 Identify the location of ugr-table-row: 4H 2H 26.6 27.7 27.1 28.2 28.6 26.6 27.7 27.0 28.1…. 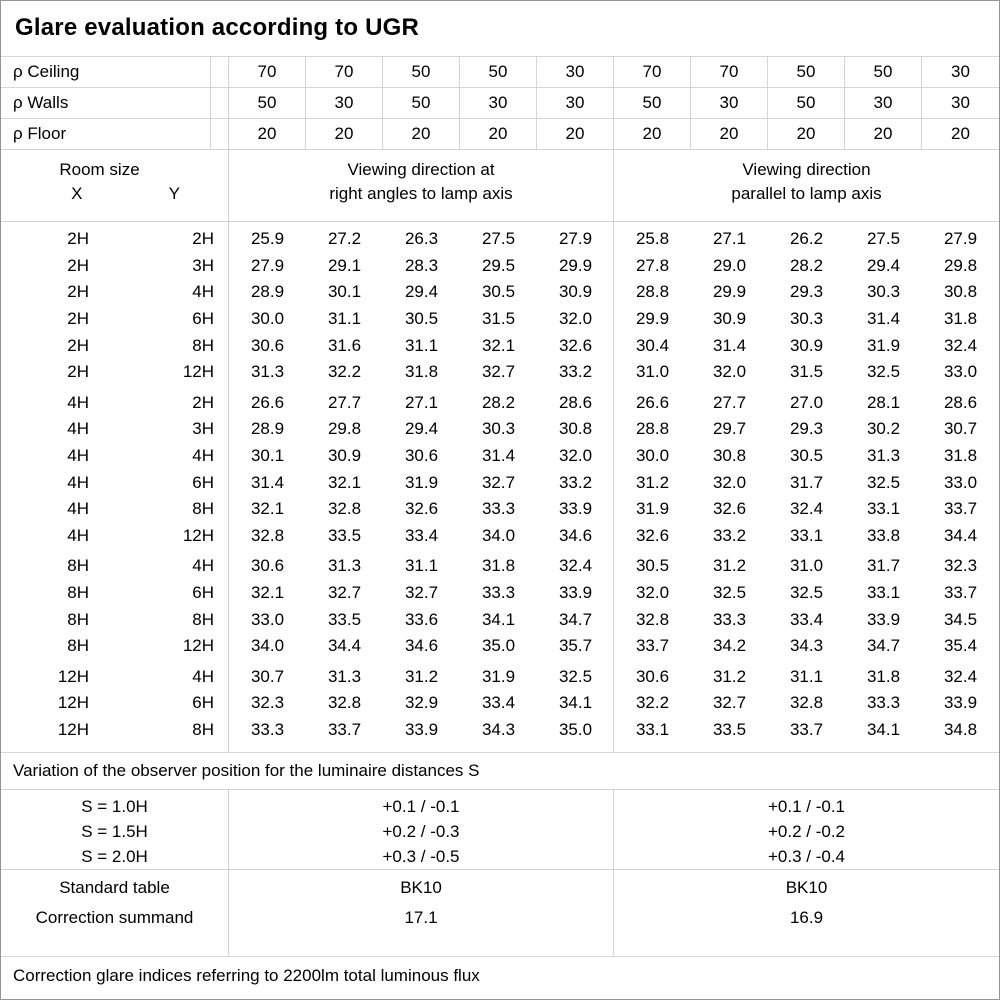
(500, 403).